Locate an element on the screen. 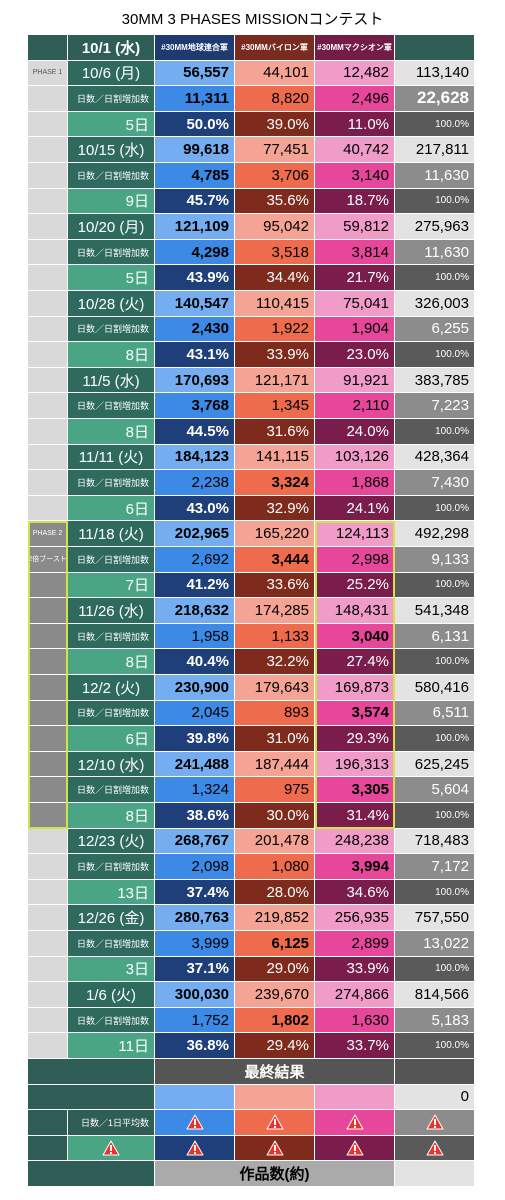 This screenshot has width=505, height=1200. total: 256,935 is located at coordinates (355, 918).